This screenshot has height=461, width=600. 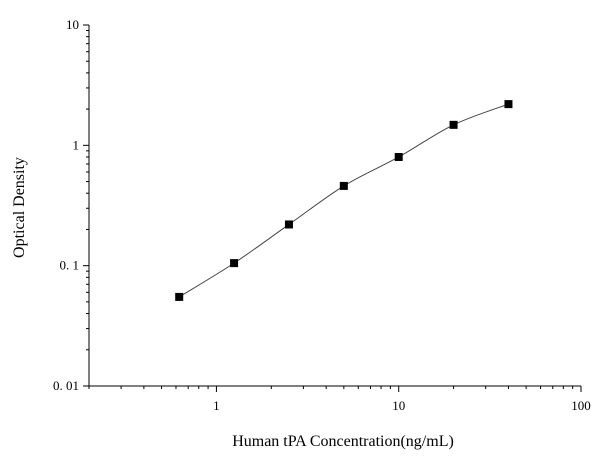 What do you see at coordinates (216, 405) in the screenshot?
I see `x-tick-label: 1` at bounding box center [216, 405].